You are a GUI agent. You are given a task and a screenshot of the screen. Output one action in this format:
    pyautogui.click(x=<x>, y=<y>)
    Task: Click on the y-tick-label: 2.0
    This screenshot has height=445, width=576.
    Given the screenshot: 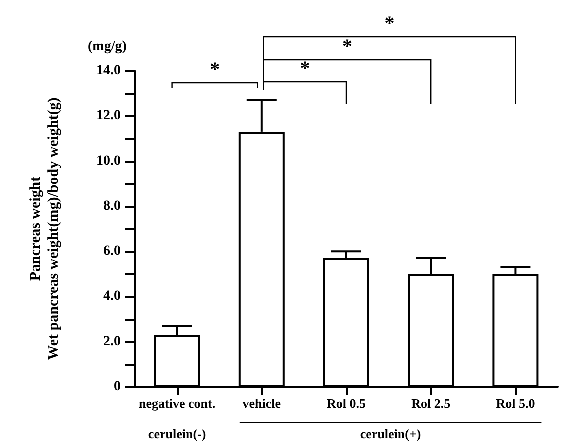 What is the action you would take?
    pyautogui.click(x=112, y=342)
    